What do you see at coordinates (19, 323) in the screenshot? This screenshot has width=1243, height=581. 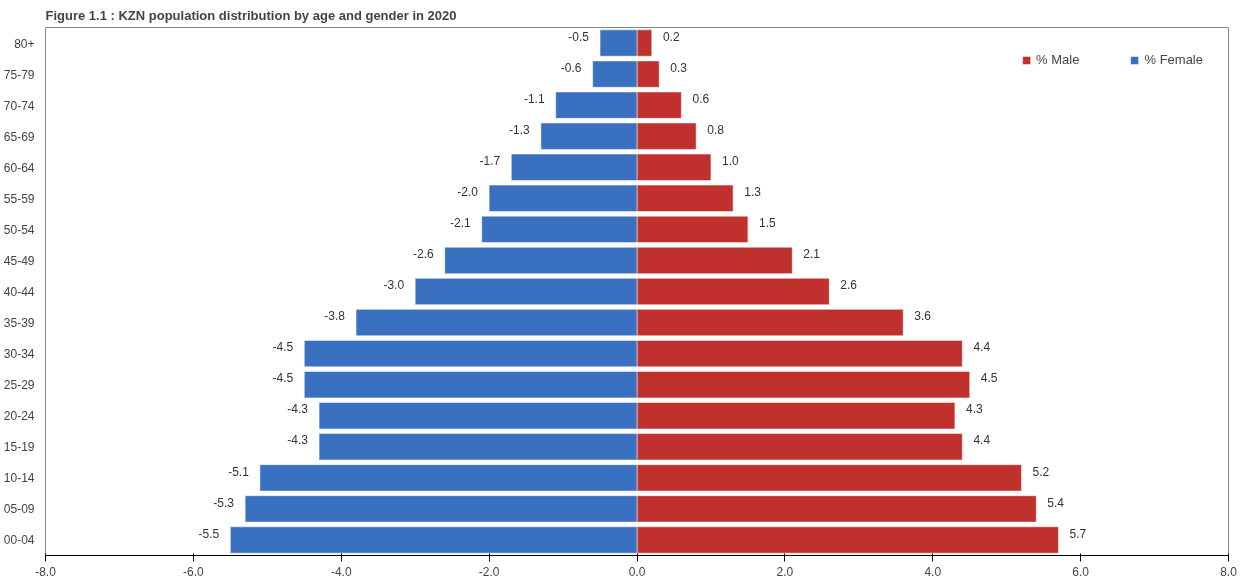 I see `y-tick-label: 35-39` at bounding box center [19, 323].